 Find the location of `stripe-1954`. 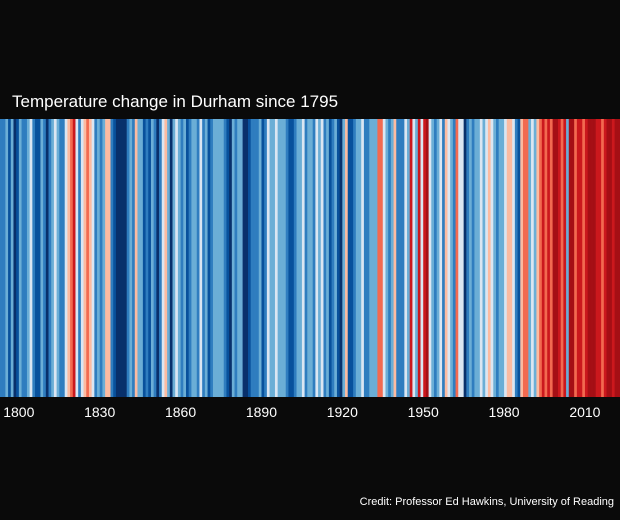

stripe-1954 is located at coordinates (430, 258).